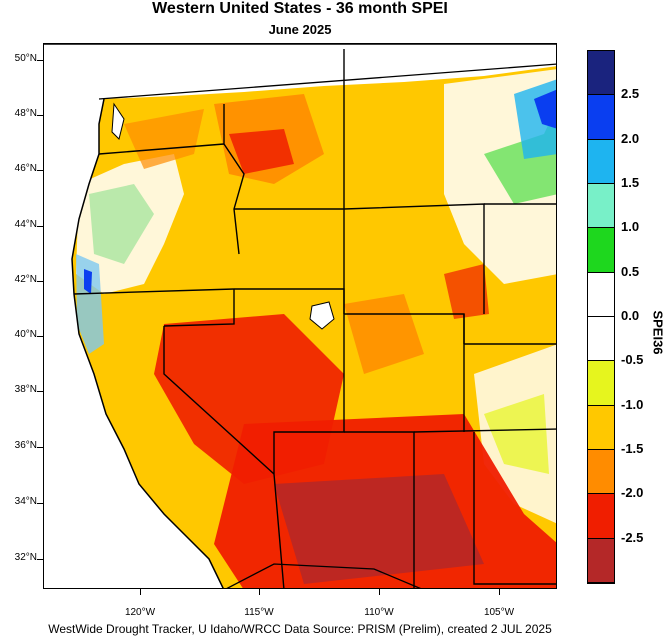 The width and height of the screenshot is (670, 638). I want to click on lat-label: 40°N, so click(25, 334).